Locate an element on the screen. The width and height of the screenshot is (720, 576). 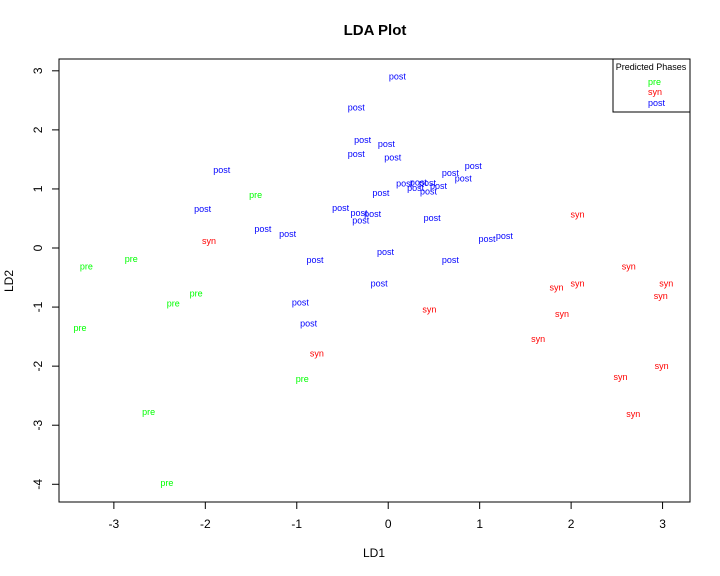
y-tick-label: 0 is located at coordinates (38, 247).